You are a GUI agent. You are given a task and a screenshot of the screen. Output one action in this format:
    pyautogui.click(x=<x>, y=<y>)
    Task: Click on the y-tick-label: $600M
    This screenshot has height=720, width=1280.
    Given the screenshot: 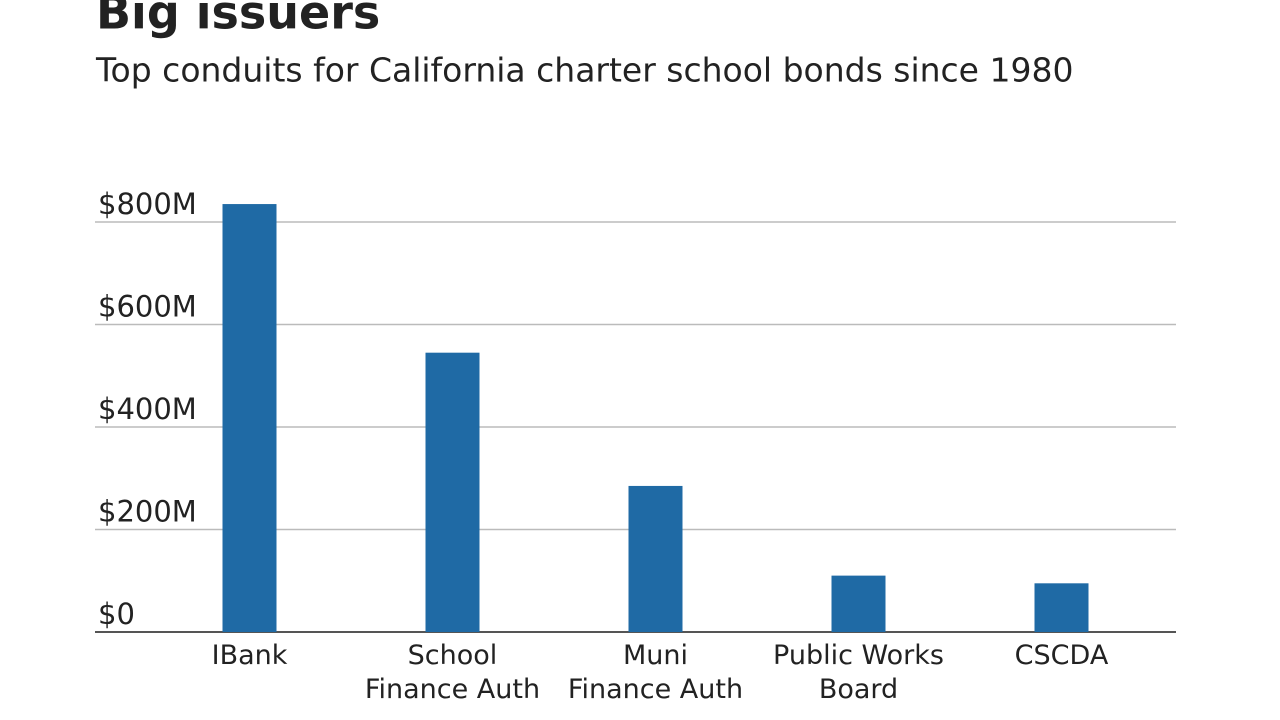 What is the action you would take?
    pyautogui.click(x=147, y=307)
    